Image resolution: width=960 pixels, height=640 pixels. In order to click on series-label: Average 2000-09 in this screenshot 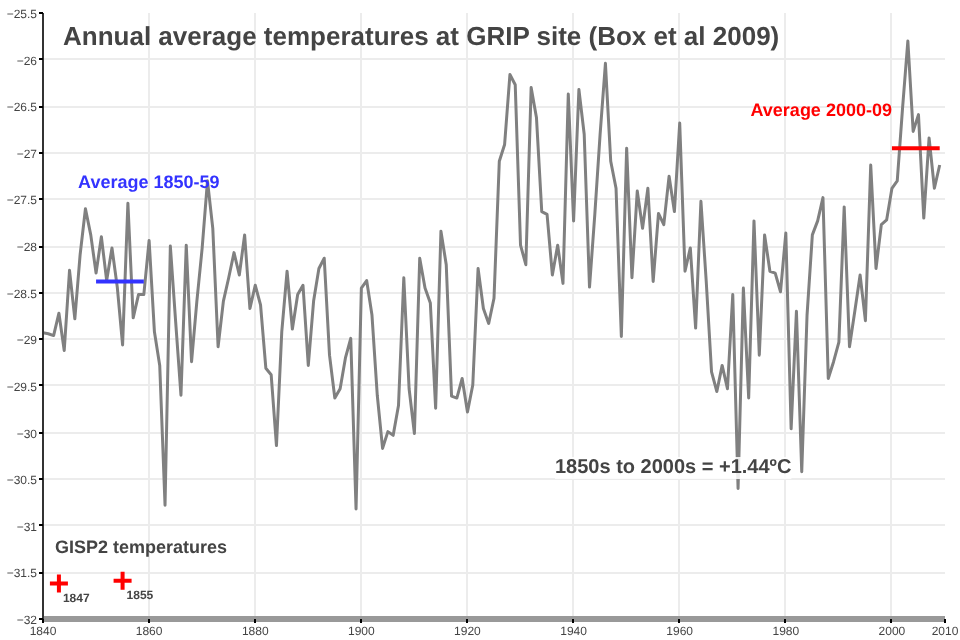, I will do `click(821, 110)`.